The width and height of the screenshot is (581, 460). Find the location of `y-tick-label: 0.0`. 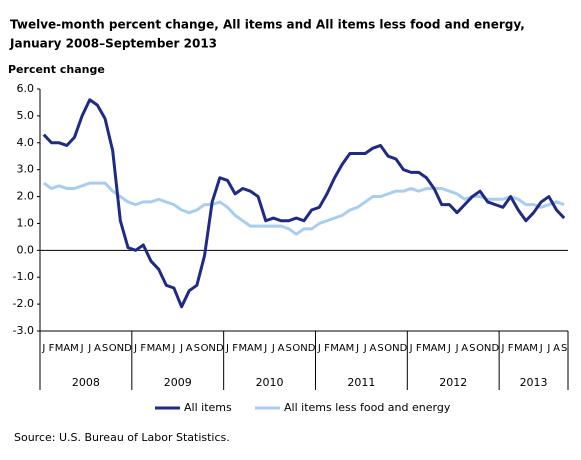

y-tick-label: 0.0 is located at coordinates (26, 249).